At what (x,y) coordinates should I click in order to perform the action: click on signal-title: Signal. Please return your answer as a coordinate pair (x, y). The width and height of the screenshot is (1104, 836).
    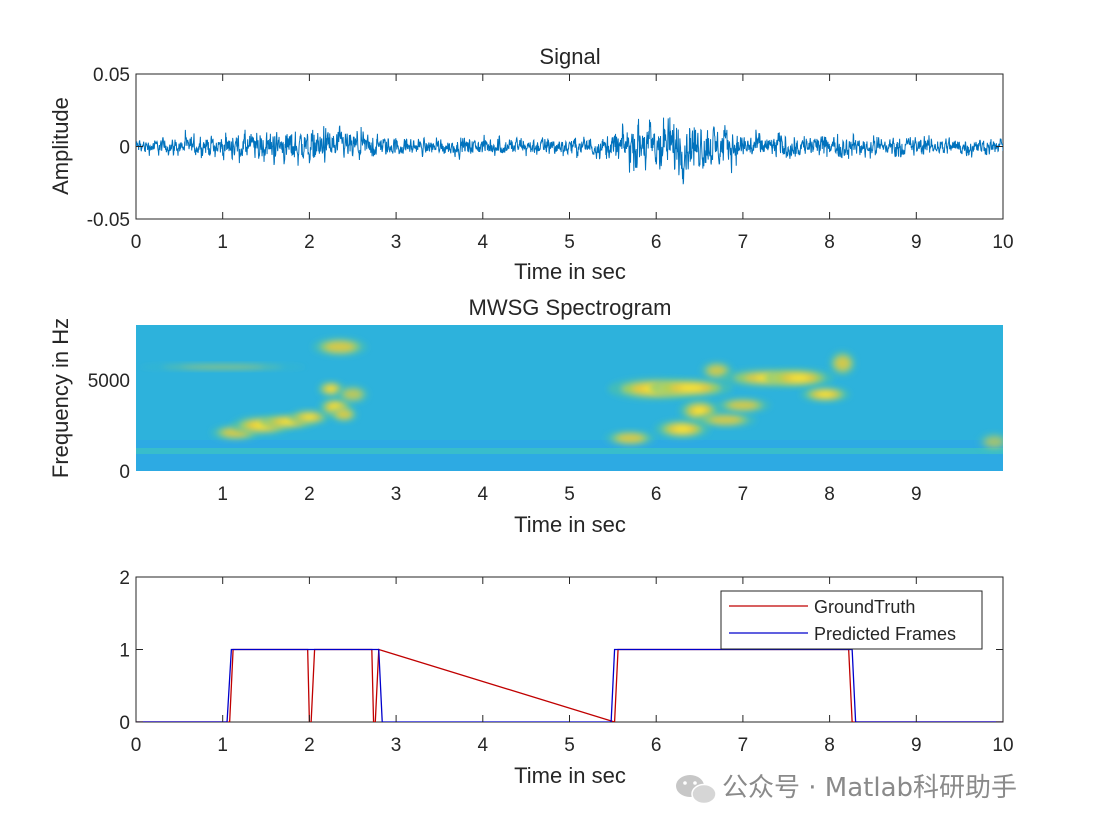
    Looking at the image, I should click on (569, 56).